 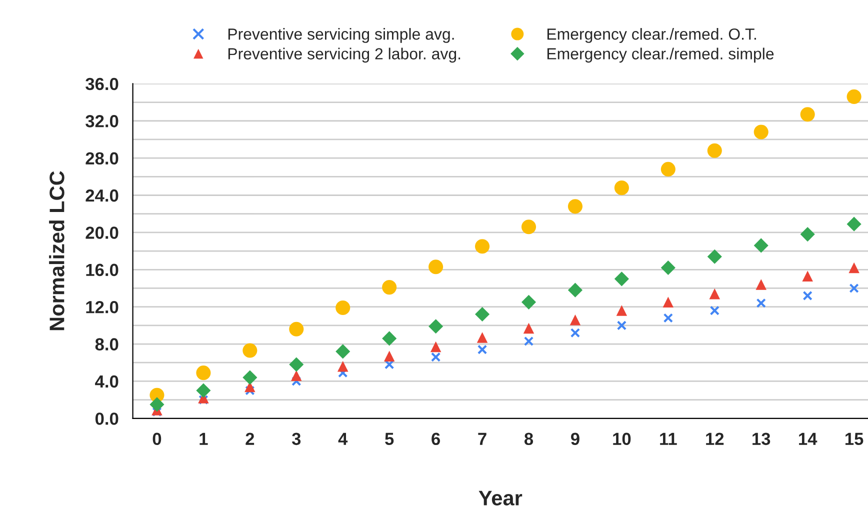 What do you see at coordinates (761, 439) in the screenshot?
I see `x-tick-label: 13` at bounding box center [761, 439].